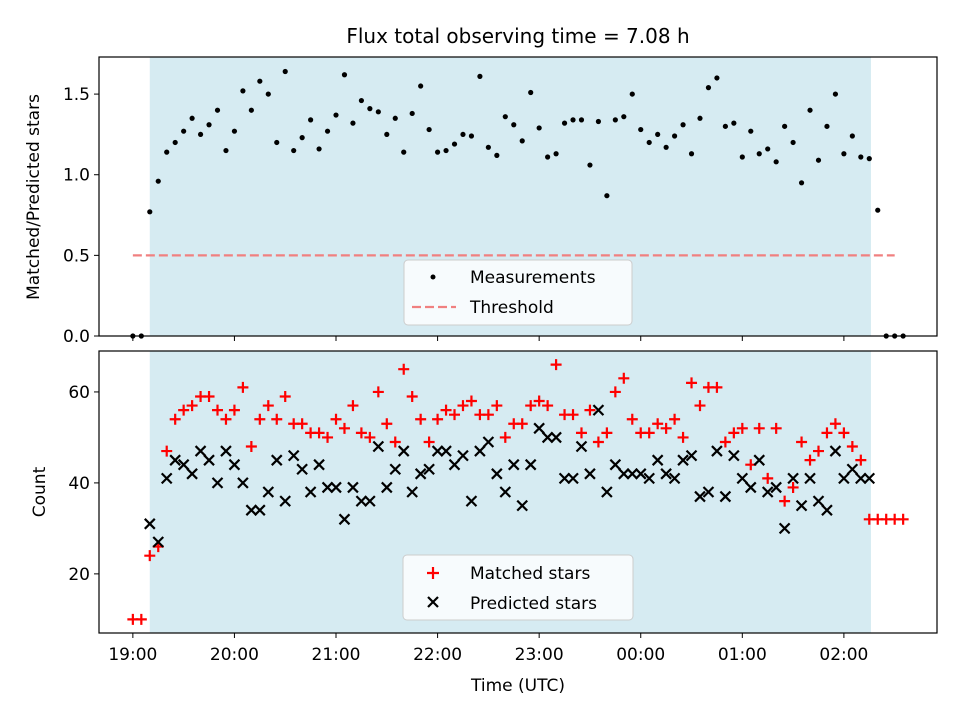 This screenshot has height=720, width=960. What do you see at coordinates (517, 36) in the screenshot?
I see `top-chart-title: Flux total observing time = 7.08 h` at bounding box center [517, 36].